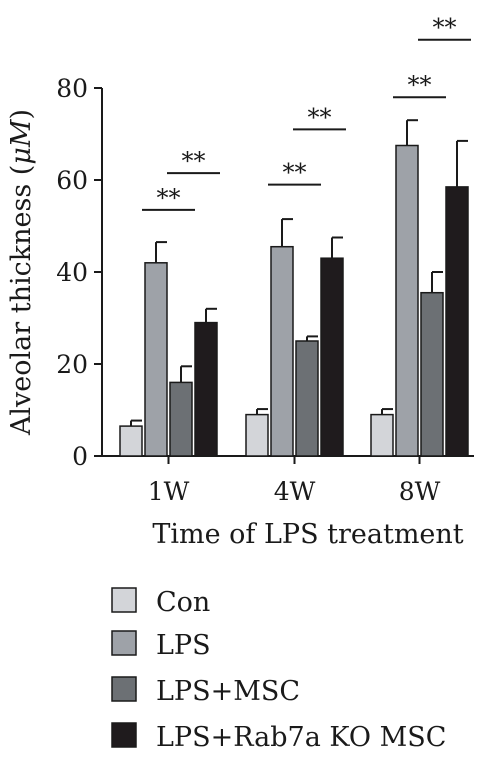 The height and width of the screenshot is (758, 487). What do you see at coordinates (228, 691) in the screenshot?
I see `legend-label: LPS+MSC` at bounding box center [228, 691].